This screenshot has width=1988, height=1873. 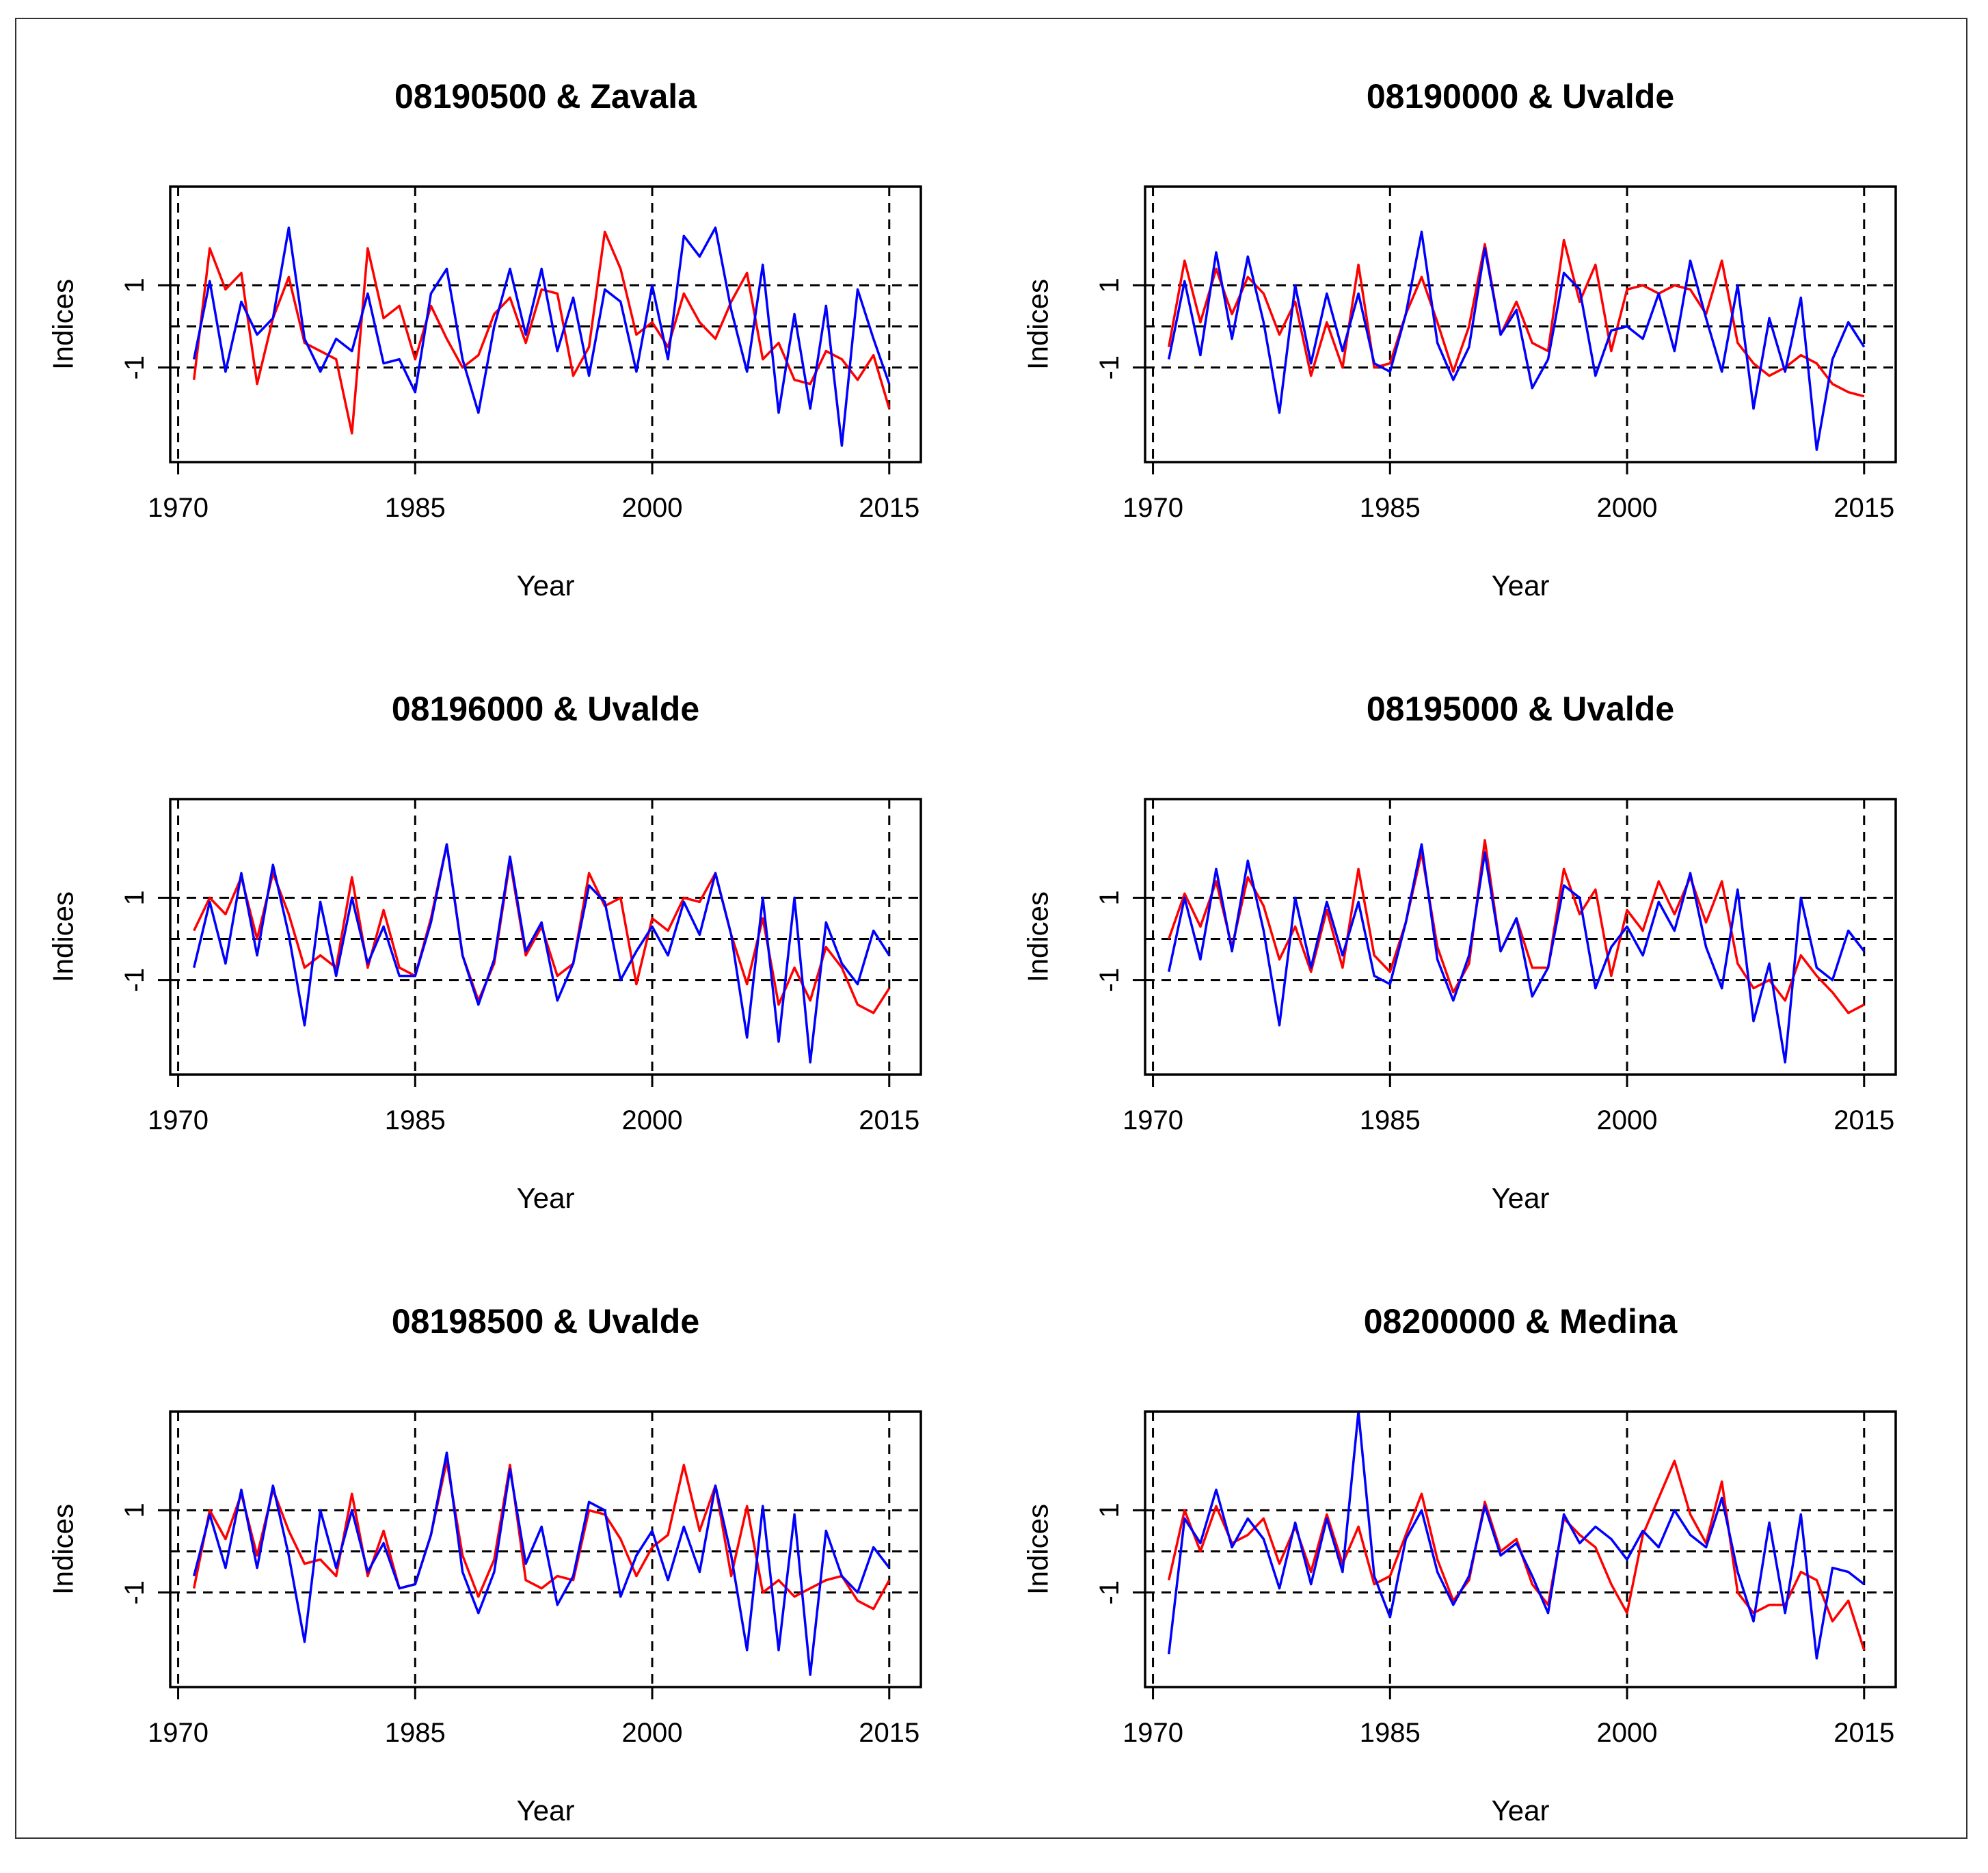 I want to click on chart-title: 08195000 & Uvalde, so click(x=1520, y=709).